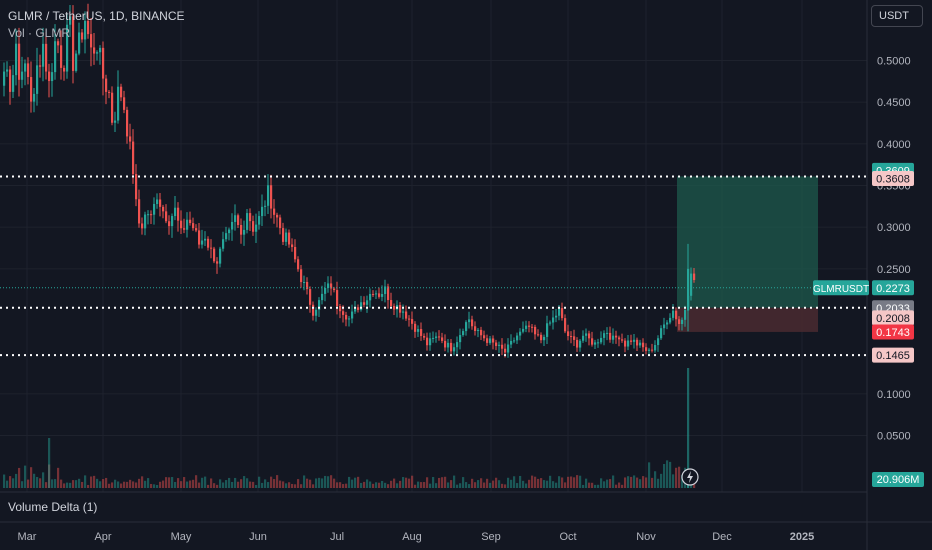 The height and width of the screenshot is (550, 932). What do you see at coordinates (39, 33) in the screenshot?
I see `volume-indicator-label: Vol · GLMR` at bounding box center [39, 33].